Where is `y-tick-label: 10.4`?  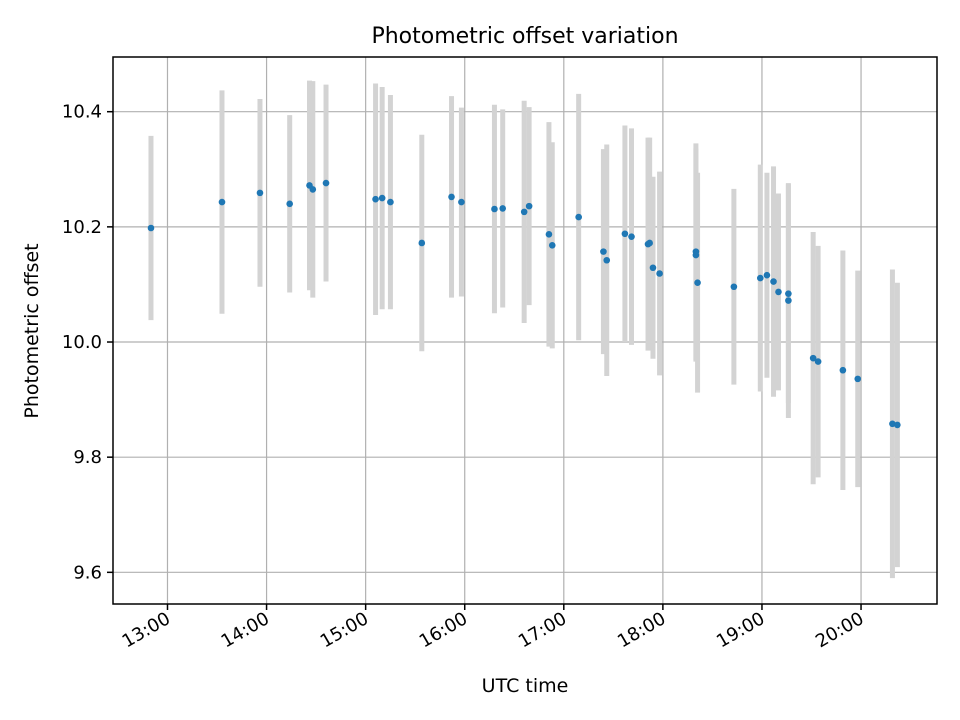 y-tick-label: 10.4 is located at coordinates (82, 112).